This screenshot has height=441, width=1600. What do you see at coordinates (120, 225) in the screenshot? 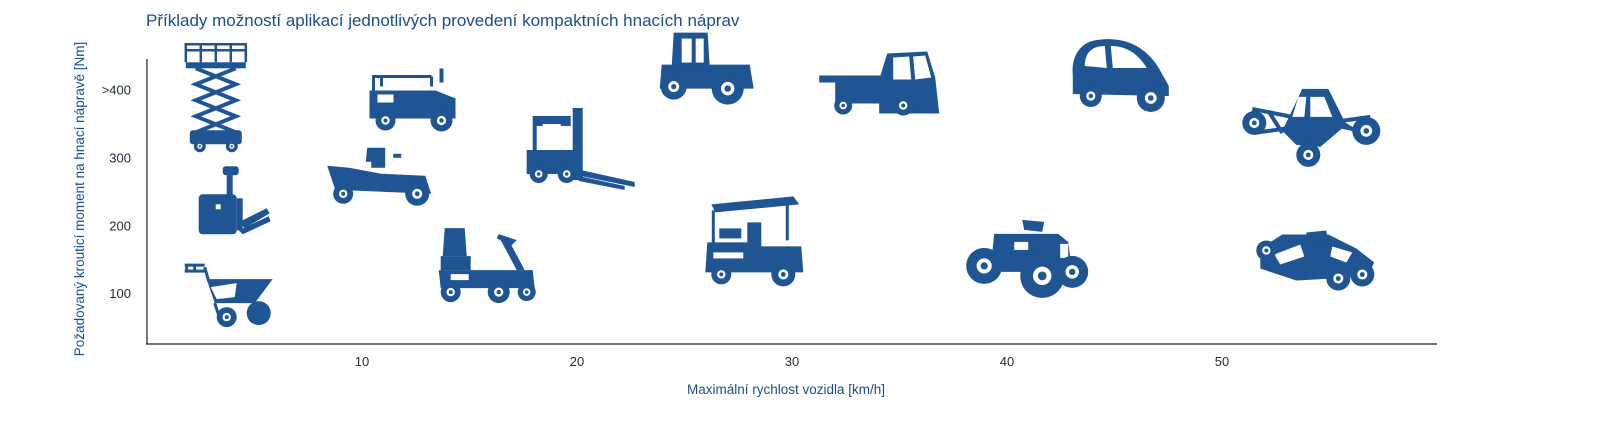
I see `y-tick-label: 200` at bounding box center [120, 225].